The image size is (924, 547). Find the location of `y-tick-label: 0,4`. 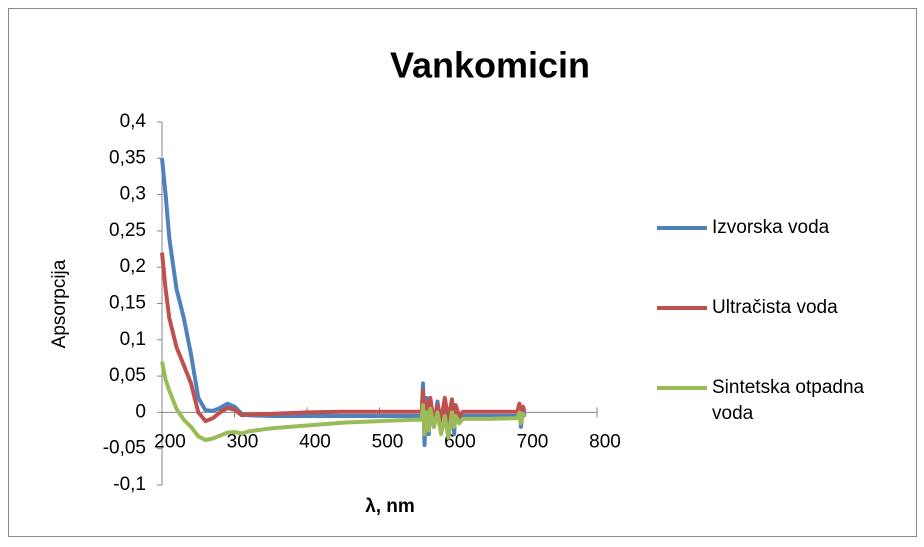

y-tick-label: 0,4 is located at coordinates (133, 121).